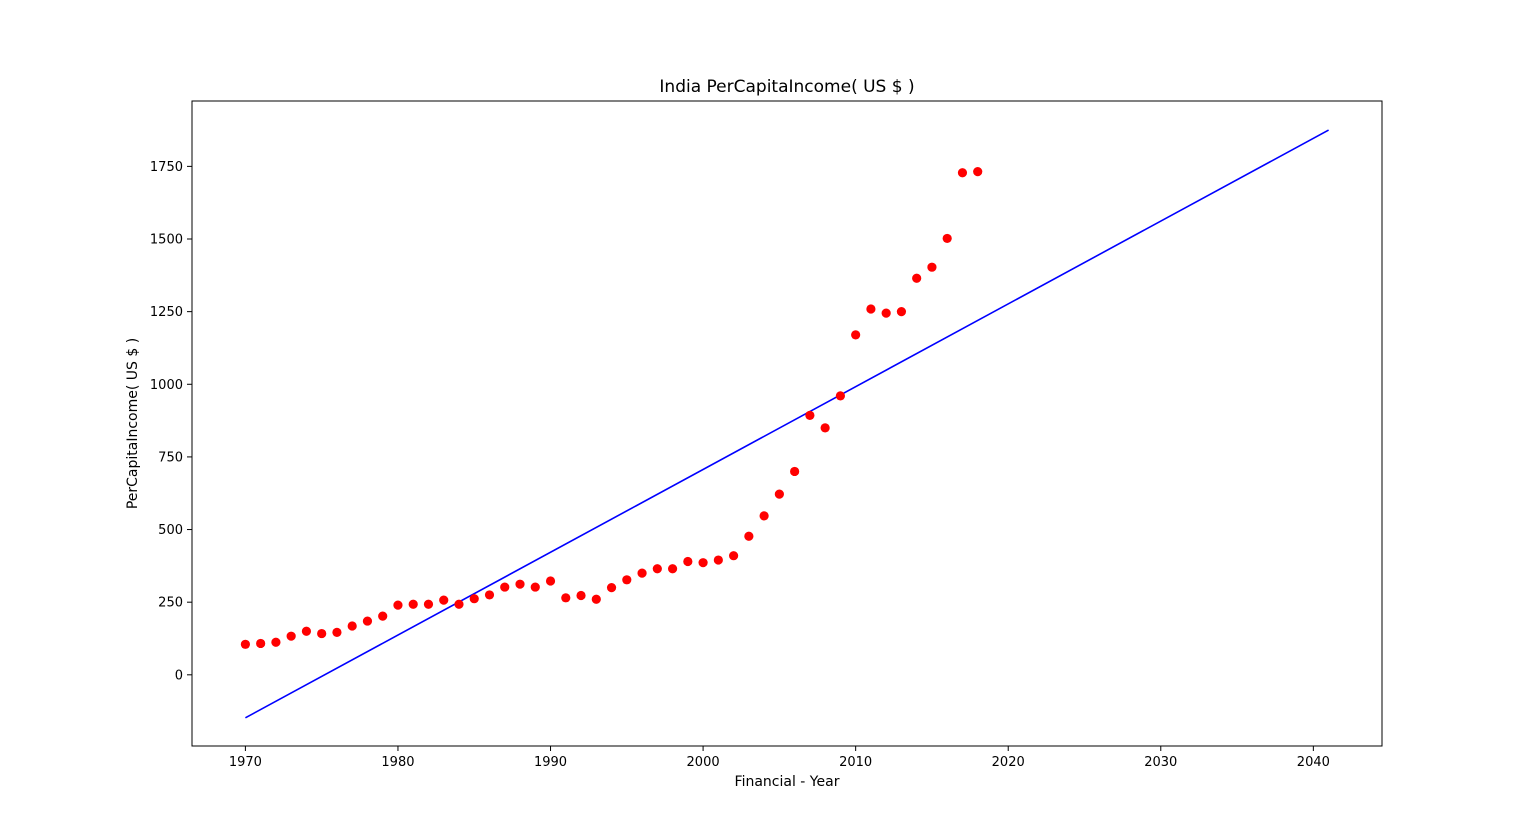  What do you see at coordinates (703, 762) in the screenshot?
I see `x-tick-label: 2000` at bounding box center [703, 762].